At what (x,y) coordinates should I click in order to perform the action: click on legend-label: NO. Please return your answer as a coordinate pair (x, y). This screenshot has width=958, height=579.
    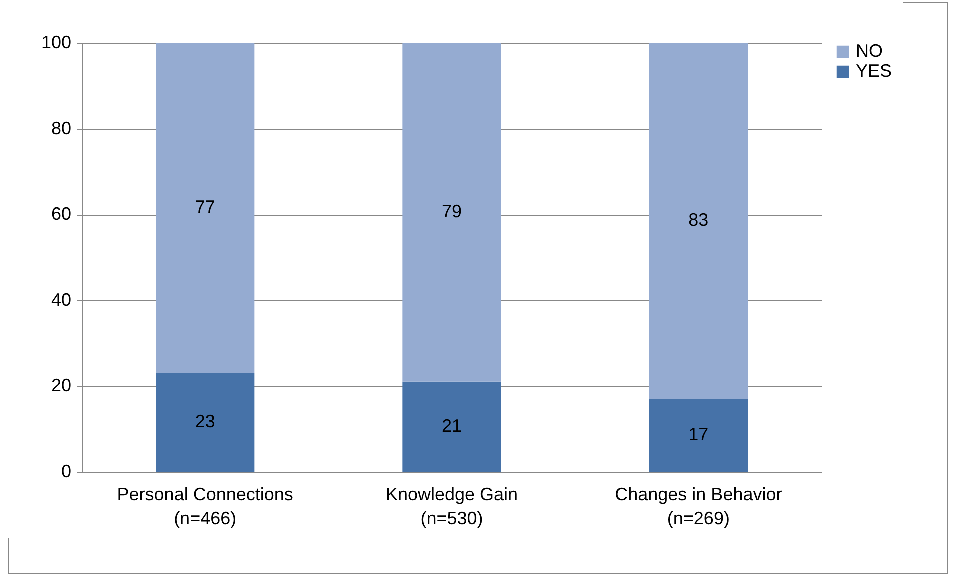
    Looking at the image, I should click on (869, 51).